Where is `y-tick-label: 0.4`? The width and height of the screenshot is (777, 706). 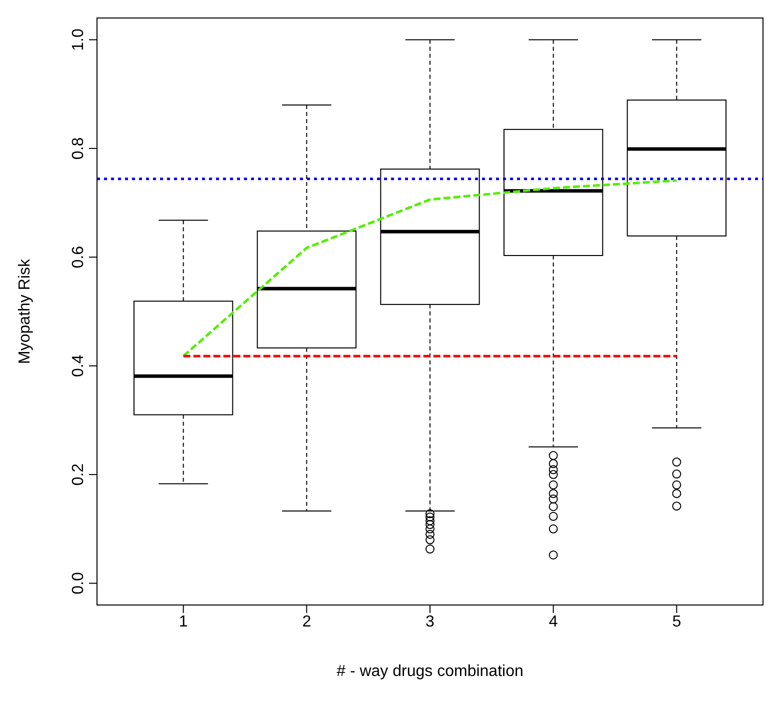
y-tick-label: 0.4 is located at coordinates (78, 365).